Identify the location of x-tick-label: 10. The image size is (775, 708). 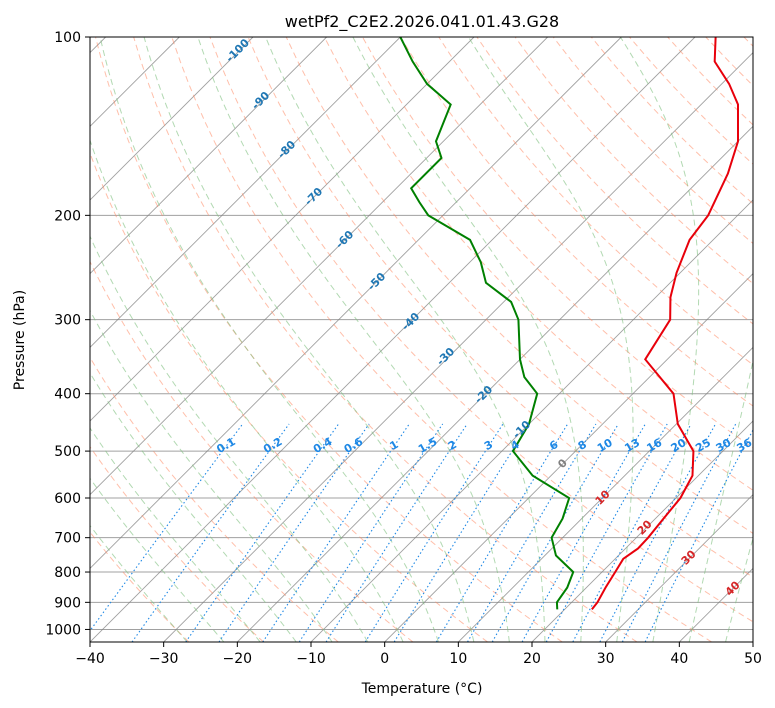
(458, 659).